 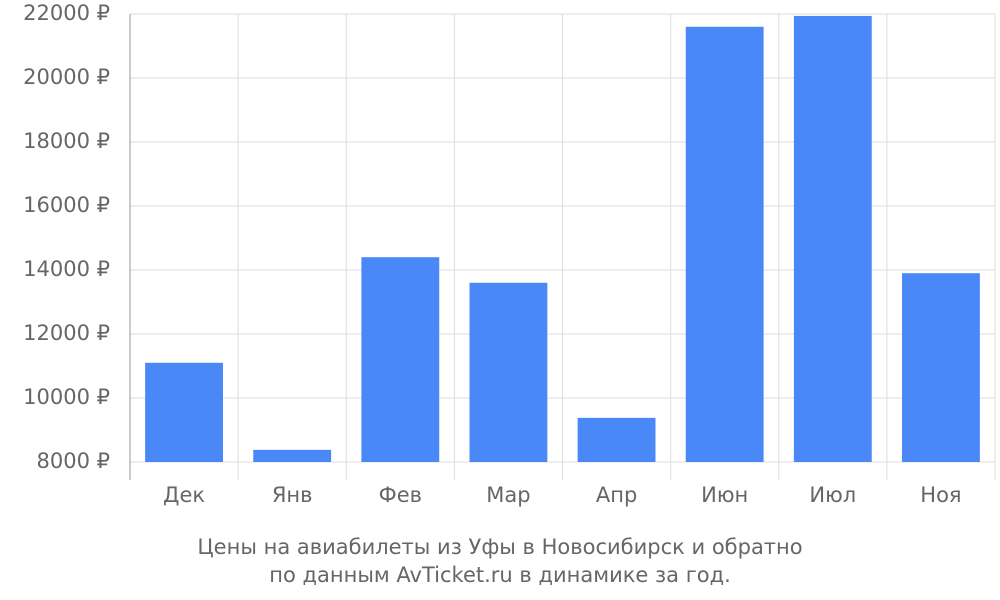 I want to click on x-tick-label: Июн, so click(x=724, y=495).